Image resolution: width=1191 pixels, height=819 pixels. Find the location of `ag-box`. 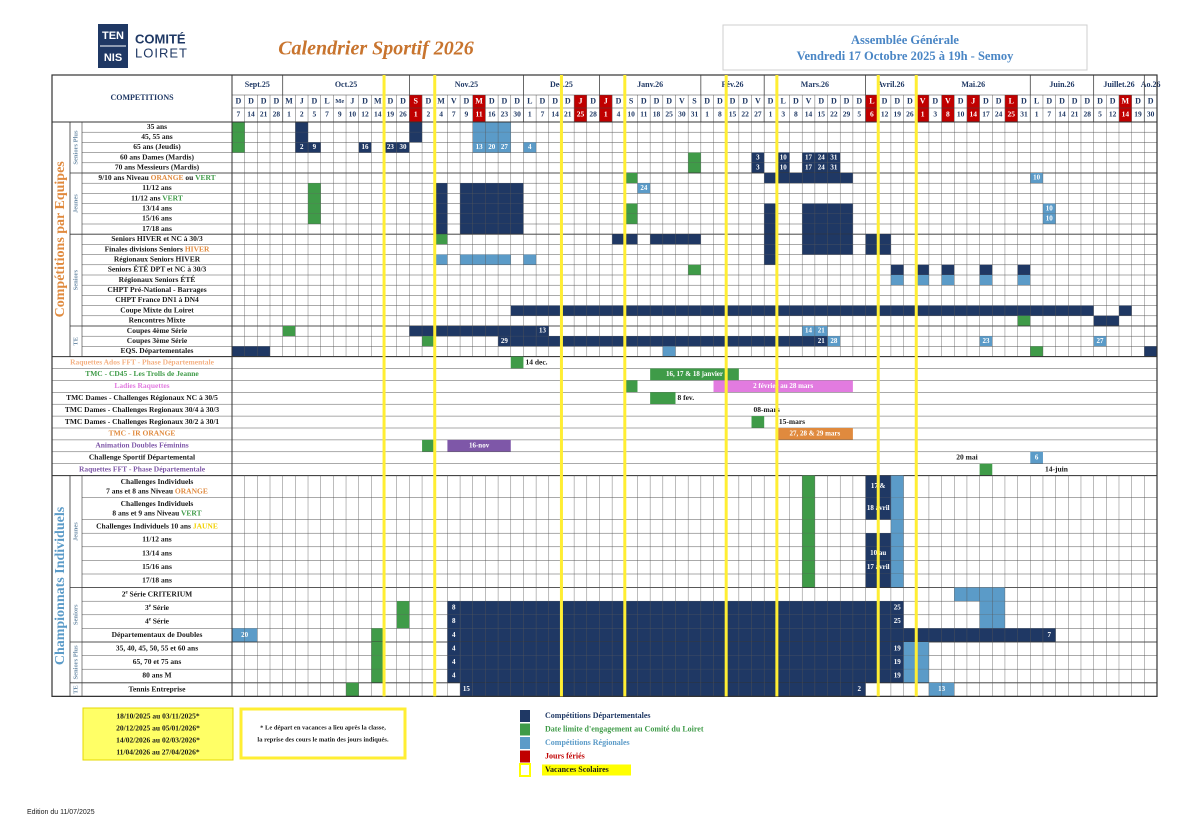

ag-box is located at coordinates (905, 47).